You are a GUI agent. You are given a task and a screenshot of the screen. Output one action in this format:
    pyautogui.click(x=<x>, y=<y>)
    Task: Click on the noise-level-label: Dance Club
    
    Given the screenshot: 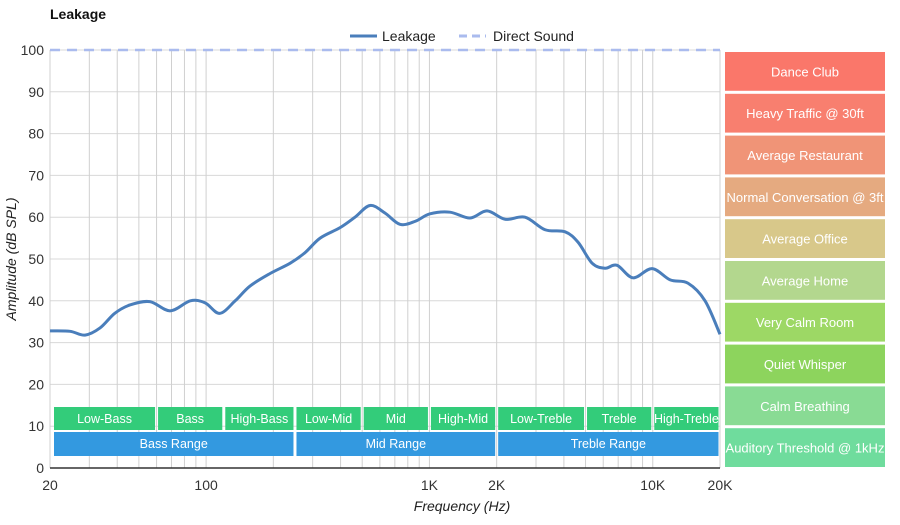 What is the action you would take?
    pyautogui.click(x=805, y=71)
    